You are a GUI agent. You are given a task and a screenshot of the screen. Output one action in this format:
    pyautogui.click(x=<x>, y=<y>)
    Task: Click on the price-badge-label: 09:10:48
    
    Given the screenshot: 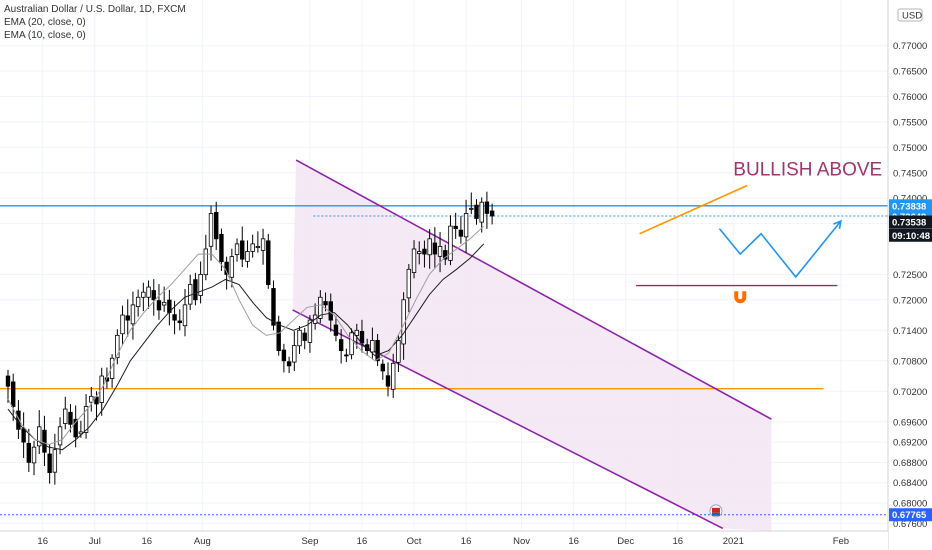 What is the action you would take?
    pyautogui.click(x=911, y=236)
    